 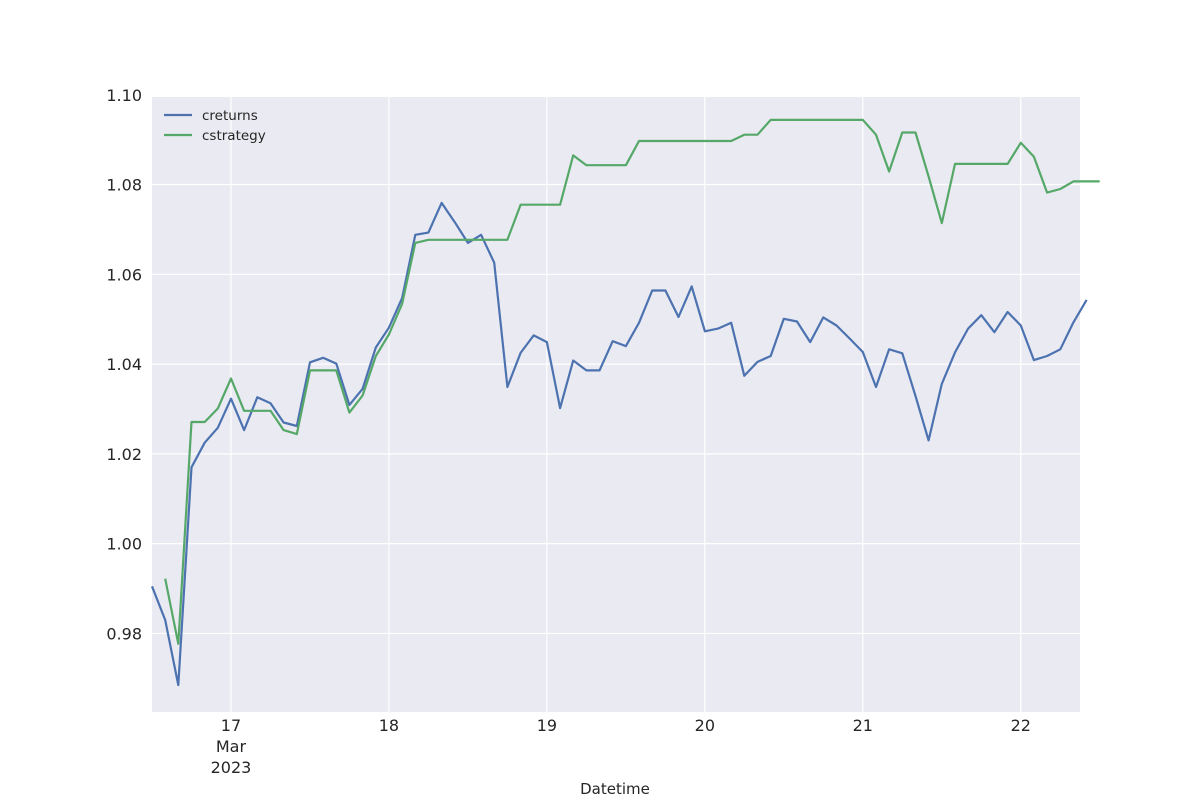 What do you see at coordinates (231, 746) in the screenshot?
I see `x-tick-sublabel-month: Mar` at bounding box center [231, 746].